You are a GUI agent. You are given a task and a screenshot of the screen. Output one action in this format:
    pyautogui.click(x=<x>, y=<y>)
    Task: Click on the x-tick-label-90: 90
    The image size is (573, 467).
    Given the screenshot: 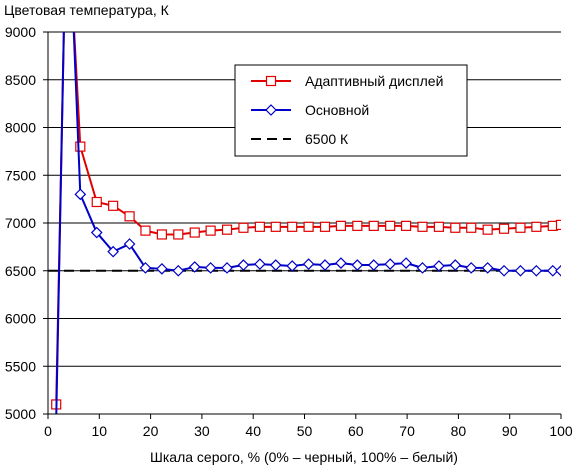 What is the action you would take?
    pyautogui.click(x=510, y=431)
    